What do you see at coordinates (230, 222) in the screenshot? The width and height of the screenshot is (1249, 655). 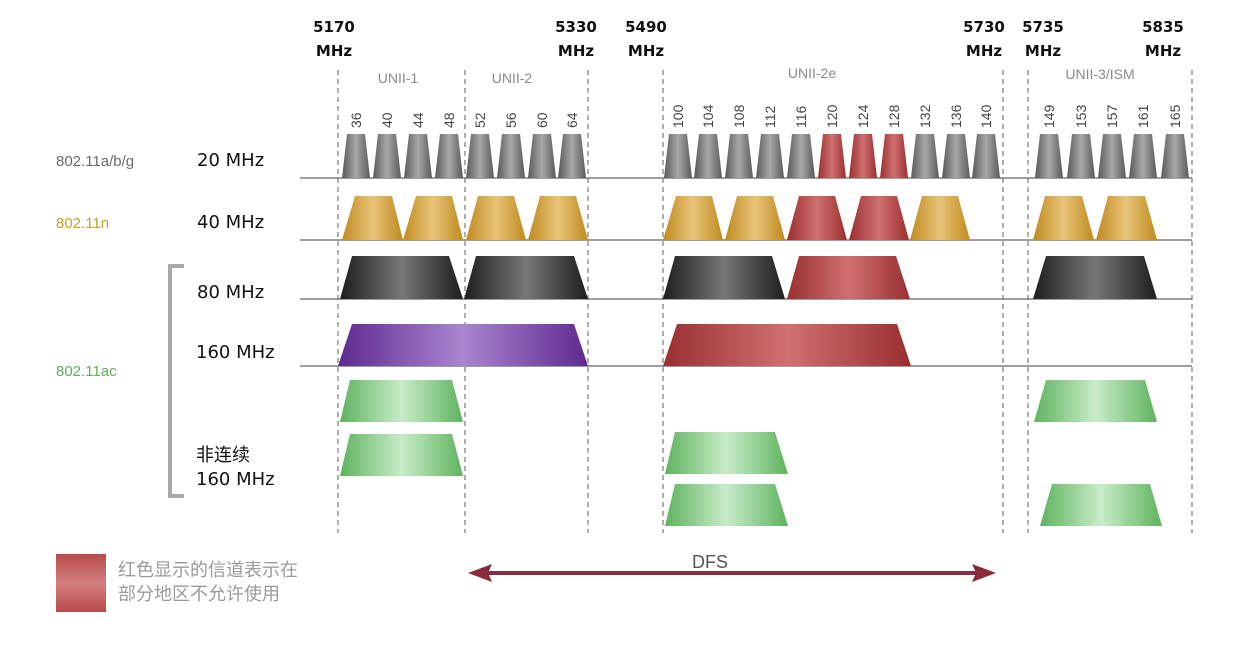 I see `width-label-40mhz: 40 MHz` at bounding box center [230, 222].